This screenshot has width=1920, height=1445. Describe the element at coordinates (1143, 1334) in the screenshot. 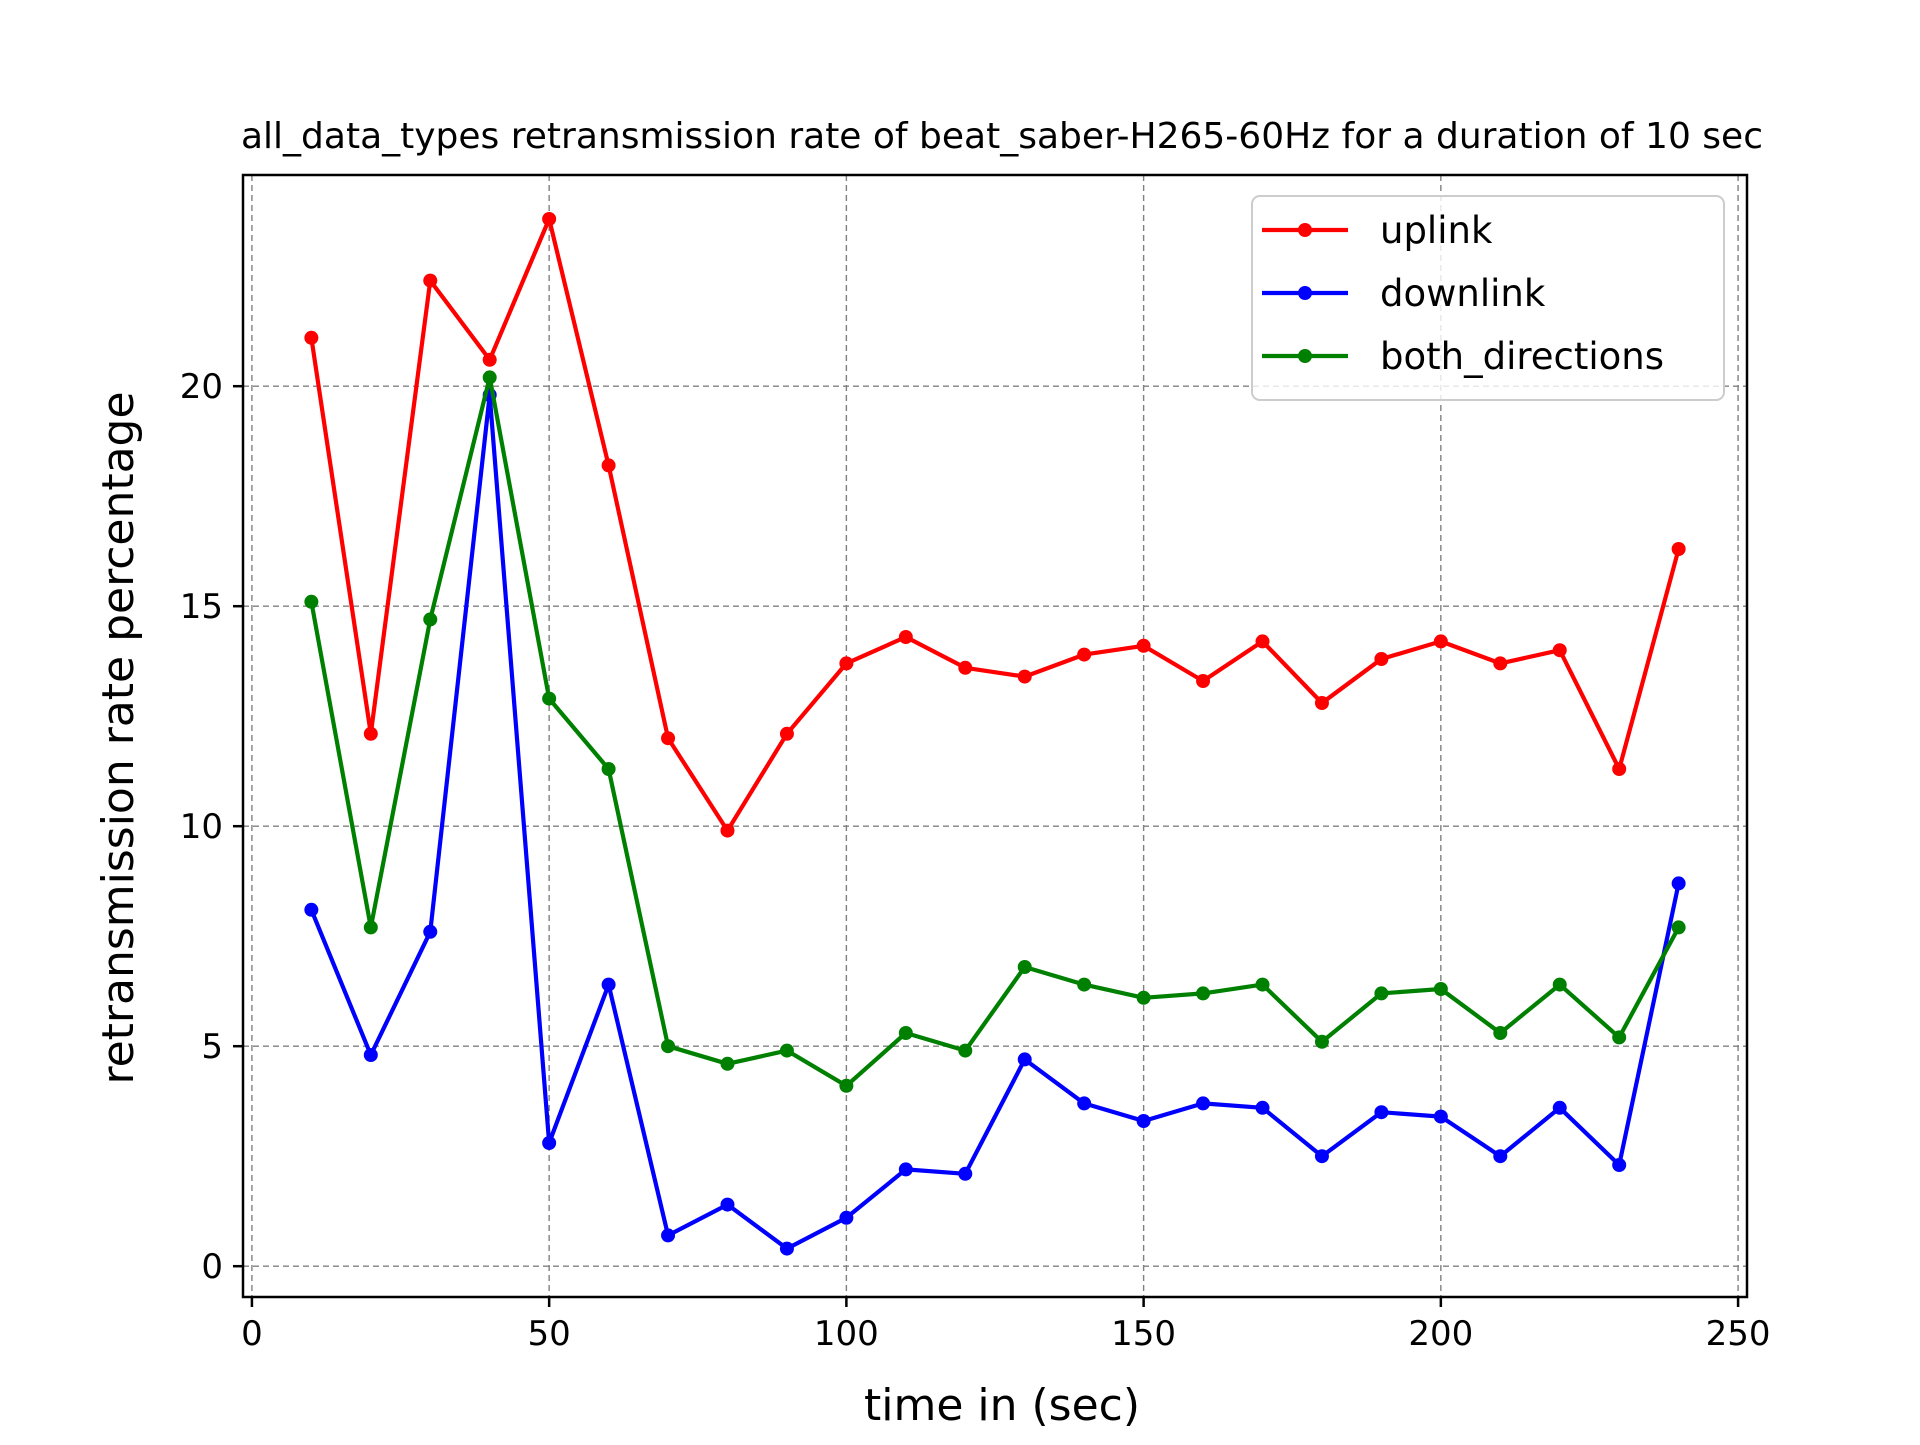

I see `x-tick-label: 150` at that location.